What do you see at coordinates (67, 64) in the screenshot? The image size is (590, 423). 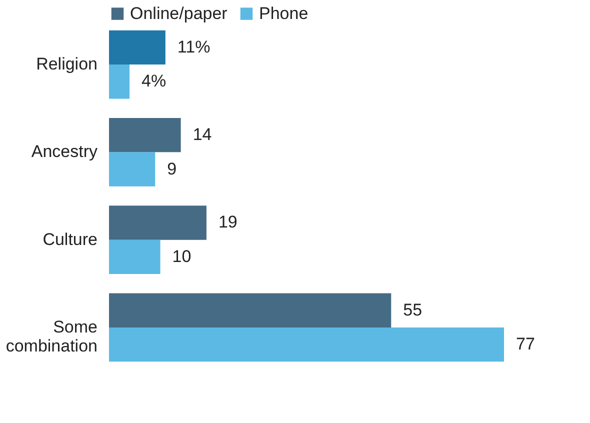 I see `y-tick-label: Religion` at bounding box center [67, 64].